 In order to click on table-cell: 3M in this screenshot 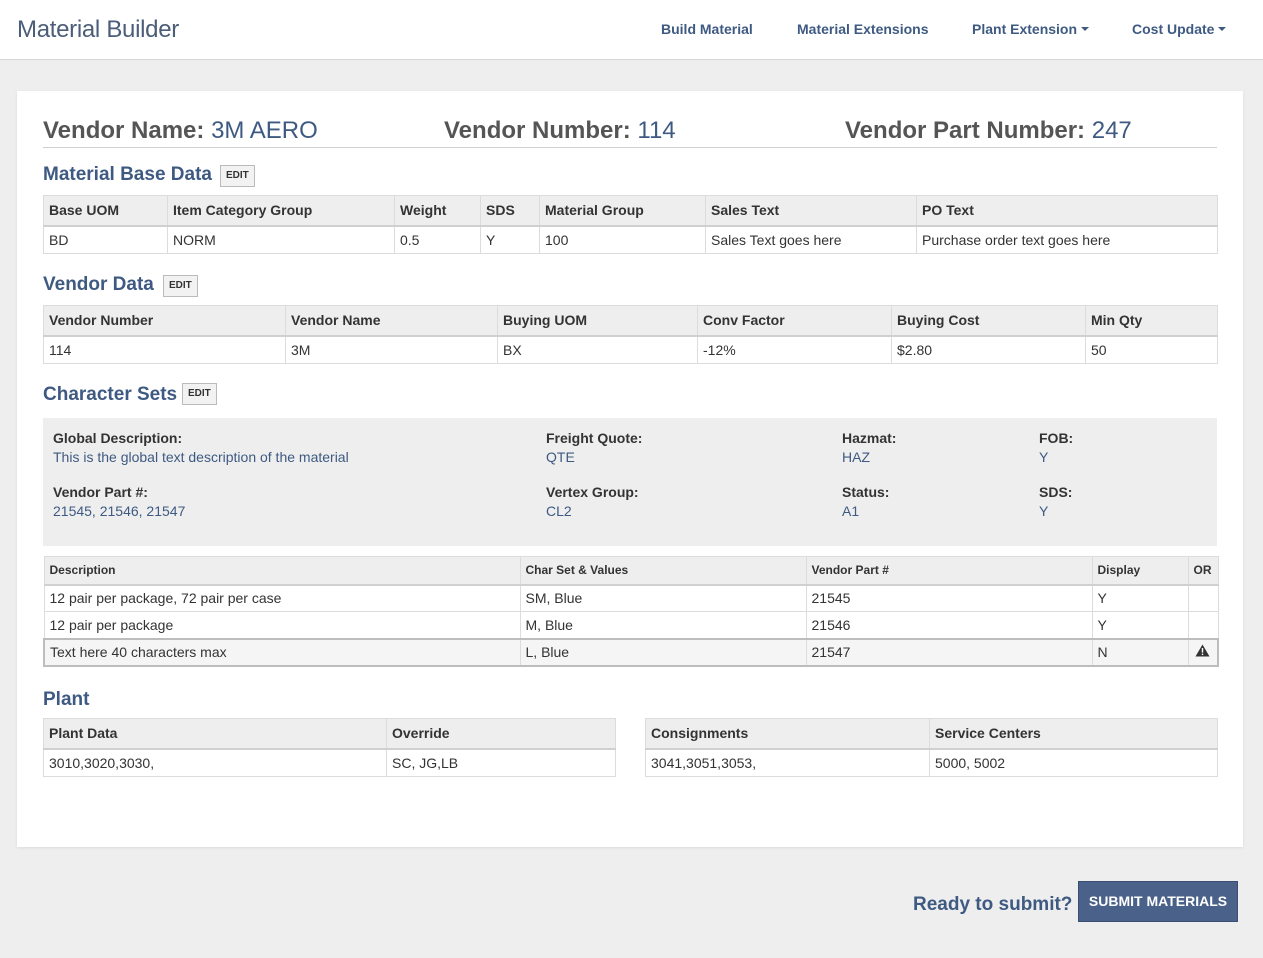, I will do `click(391, 349)`.